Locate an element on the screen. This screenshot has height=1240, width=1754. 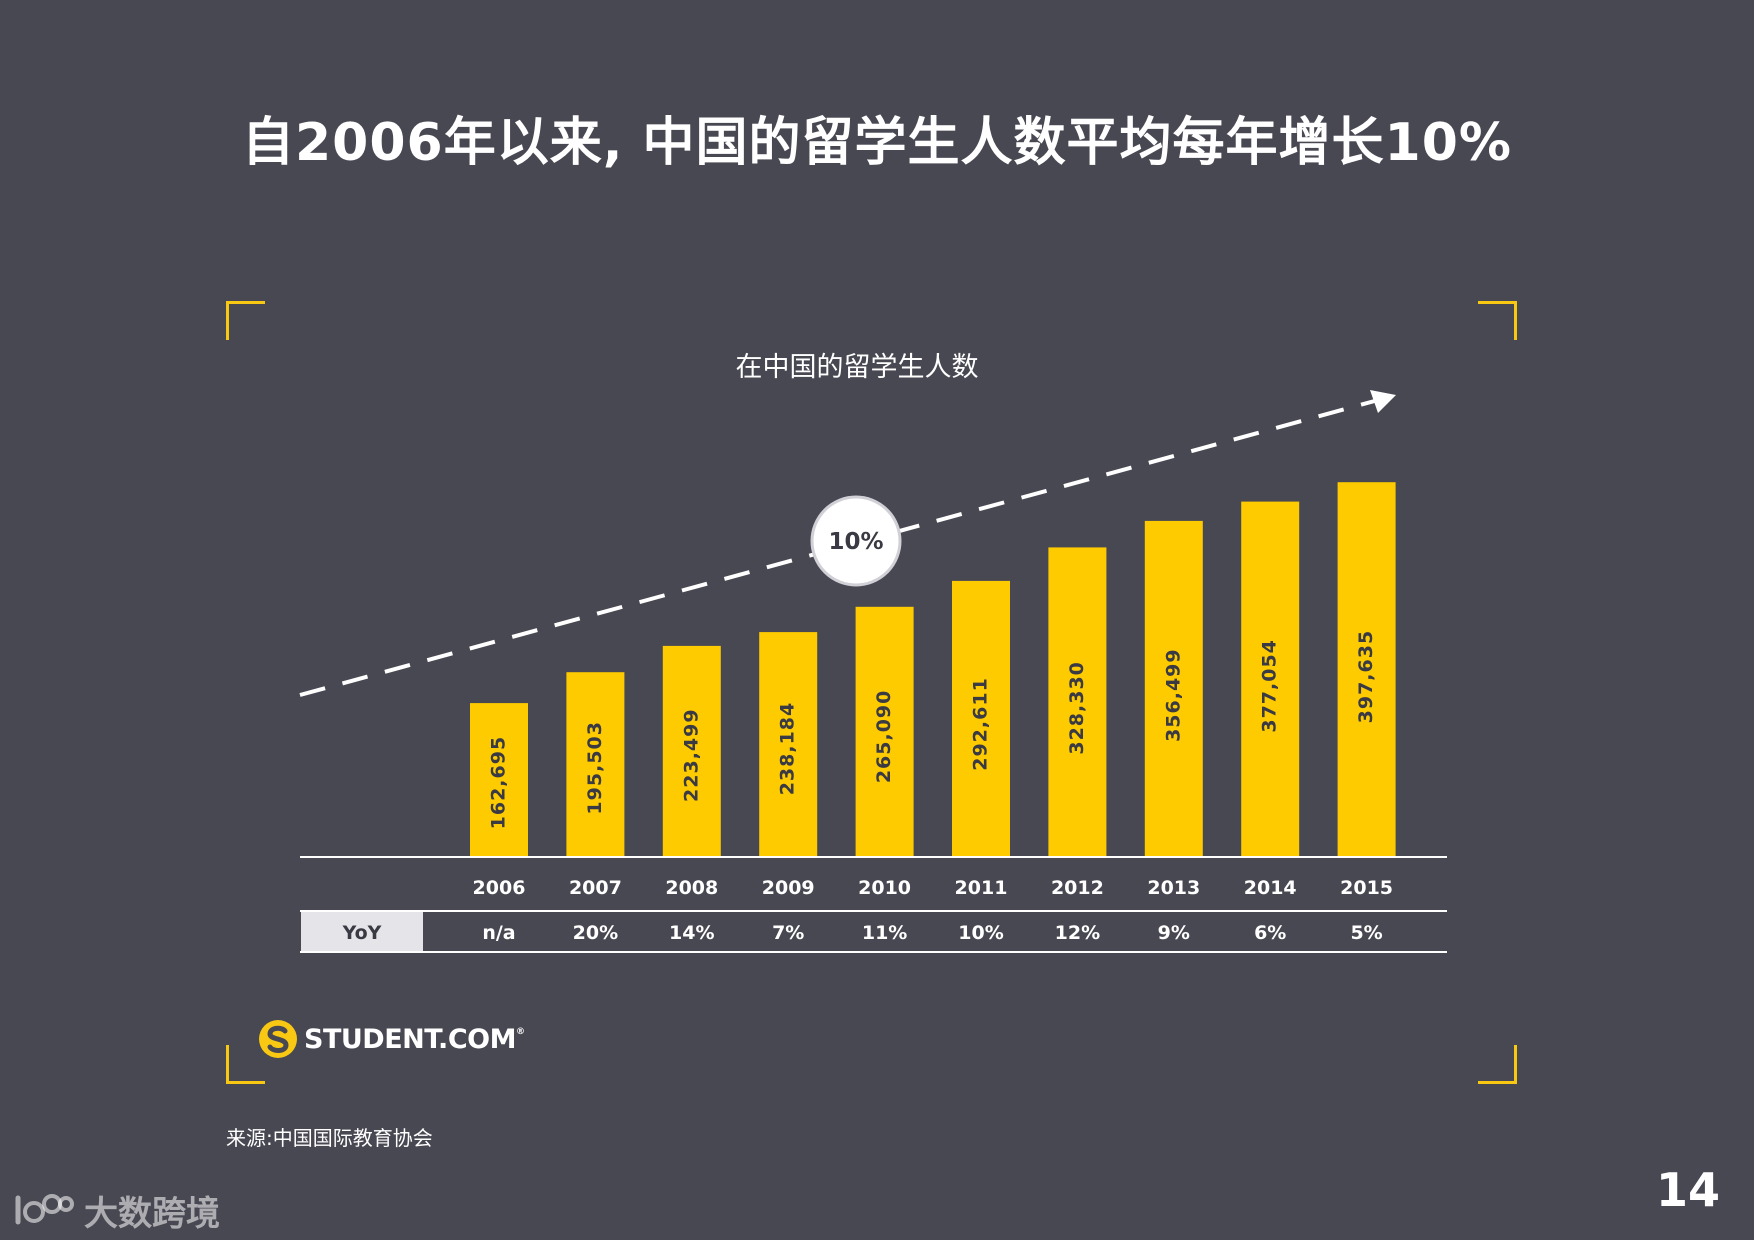
bar-2007 is located at coordinates (595, 764).